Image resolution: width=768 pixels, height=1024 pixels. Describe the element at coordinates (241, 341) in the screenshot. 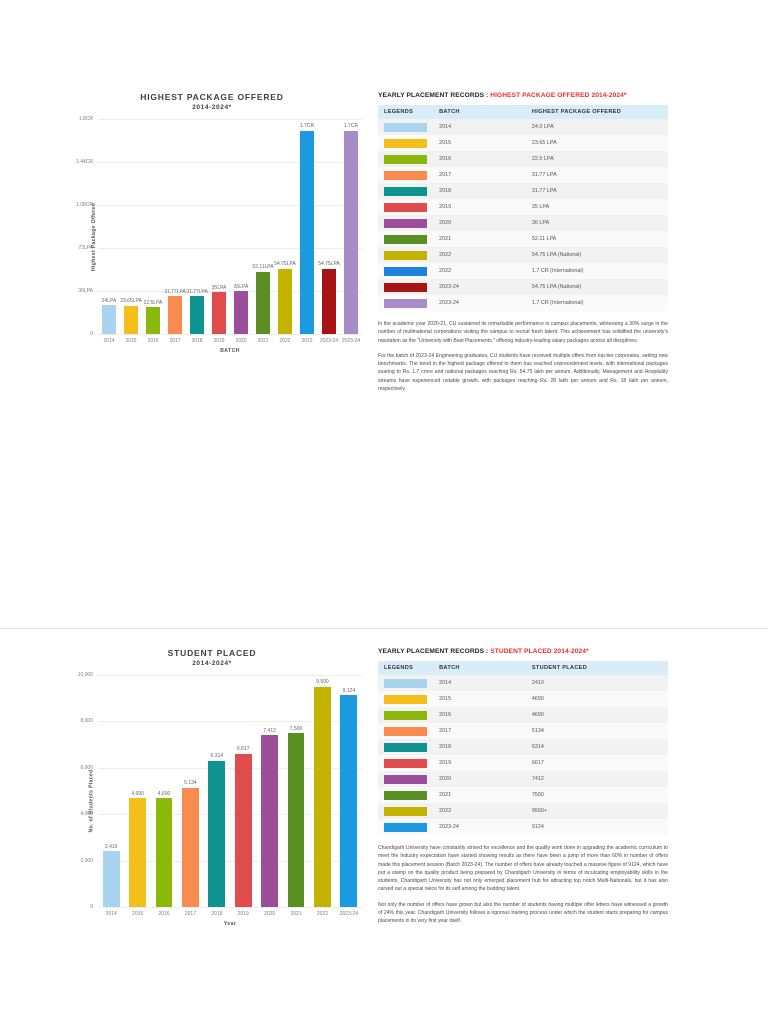

I see `x-axis-tick: 2020` at that location.